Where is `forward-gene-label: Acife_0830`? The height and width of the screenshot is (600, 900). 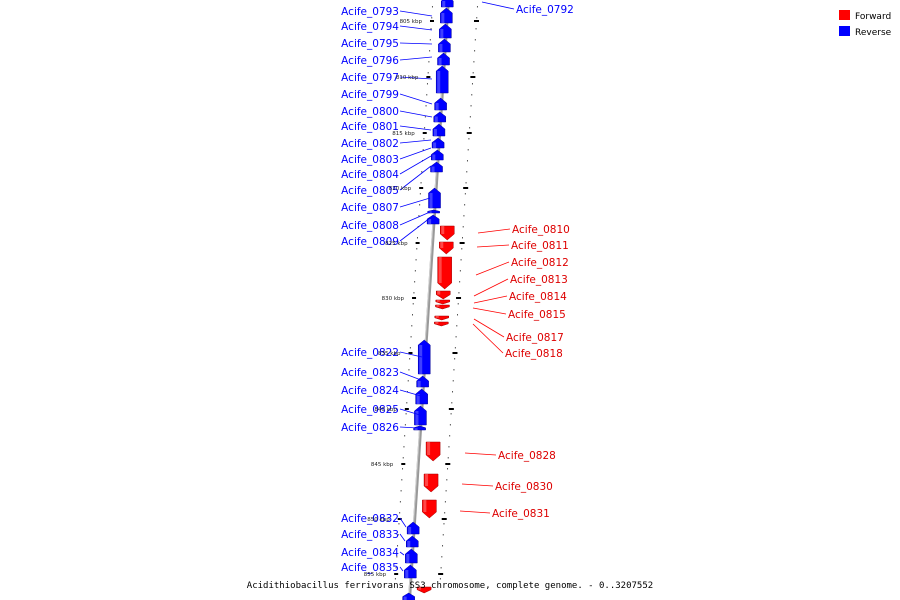 forward-gene-label: Acife_0830 is located at coordinates (524, 487).